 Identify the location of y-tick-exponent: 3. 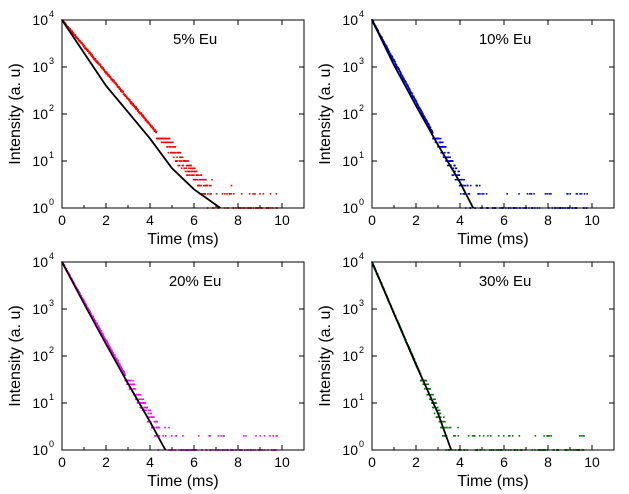
(361, 303).